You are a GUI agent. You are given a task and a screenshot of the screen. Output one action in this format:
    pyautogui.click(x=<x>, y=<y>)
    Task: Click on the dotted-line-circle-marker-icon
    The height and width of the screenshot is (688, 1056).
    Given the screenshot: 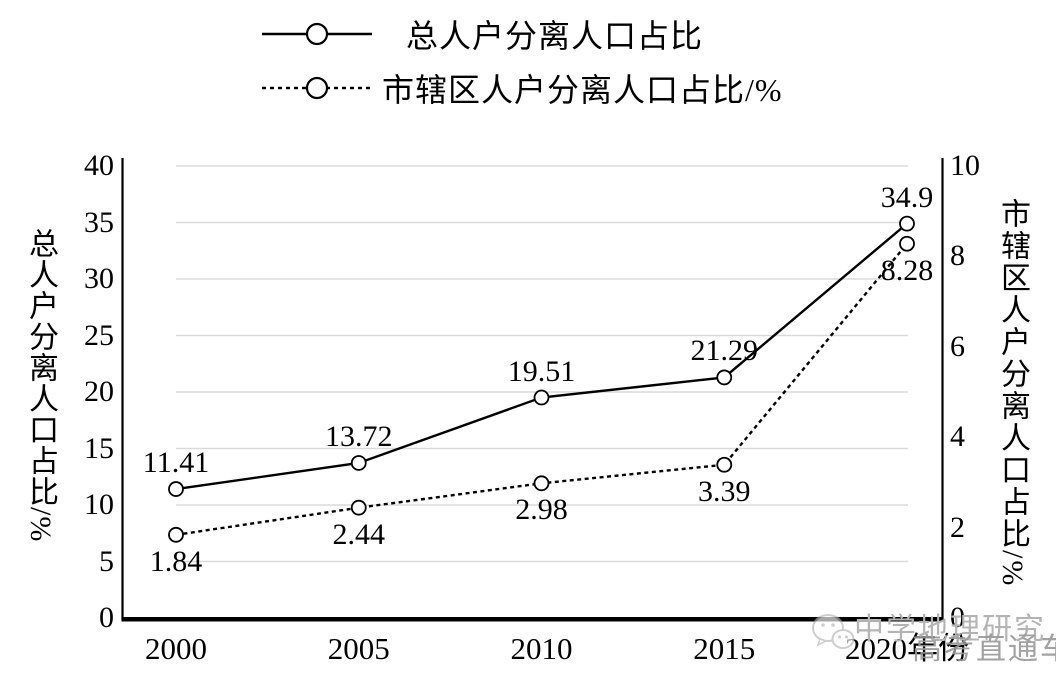 What is the action you would take?
    pyautogui.click(x=317, y=88)
    